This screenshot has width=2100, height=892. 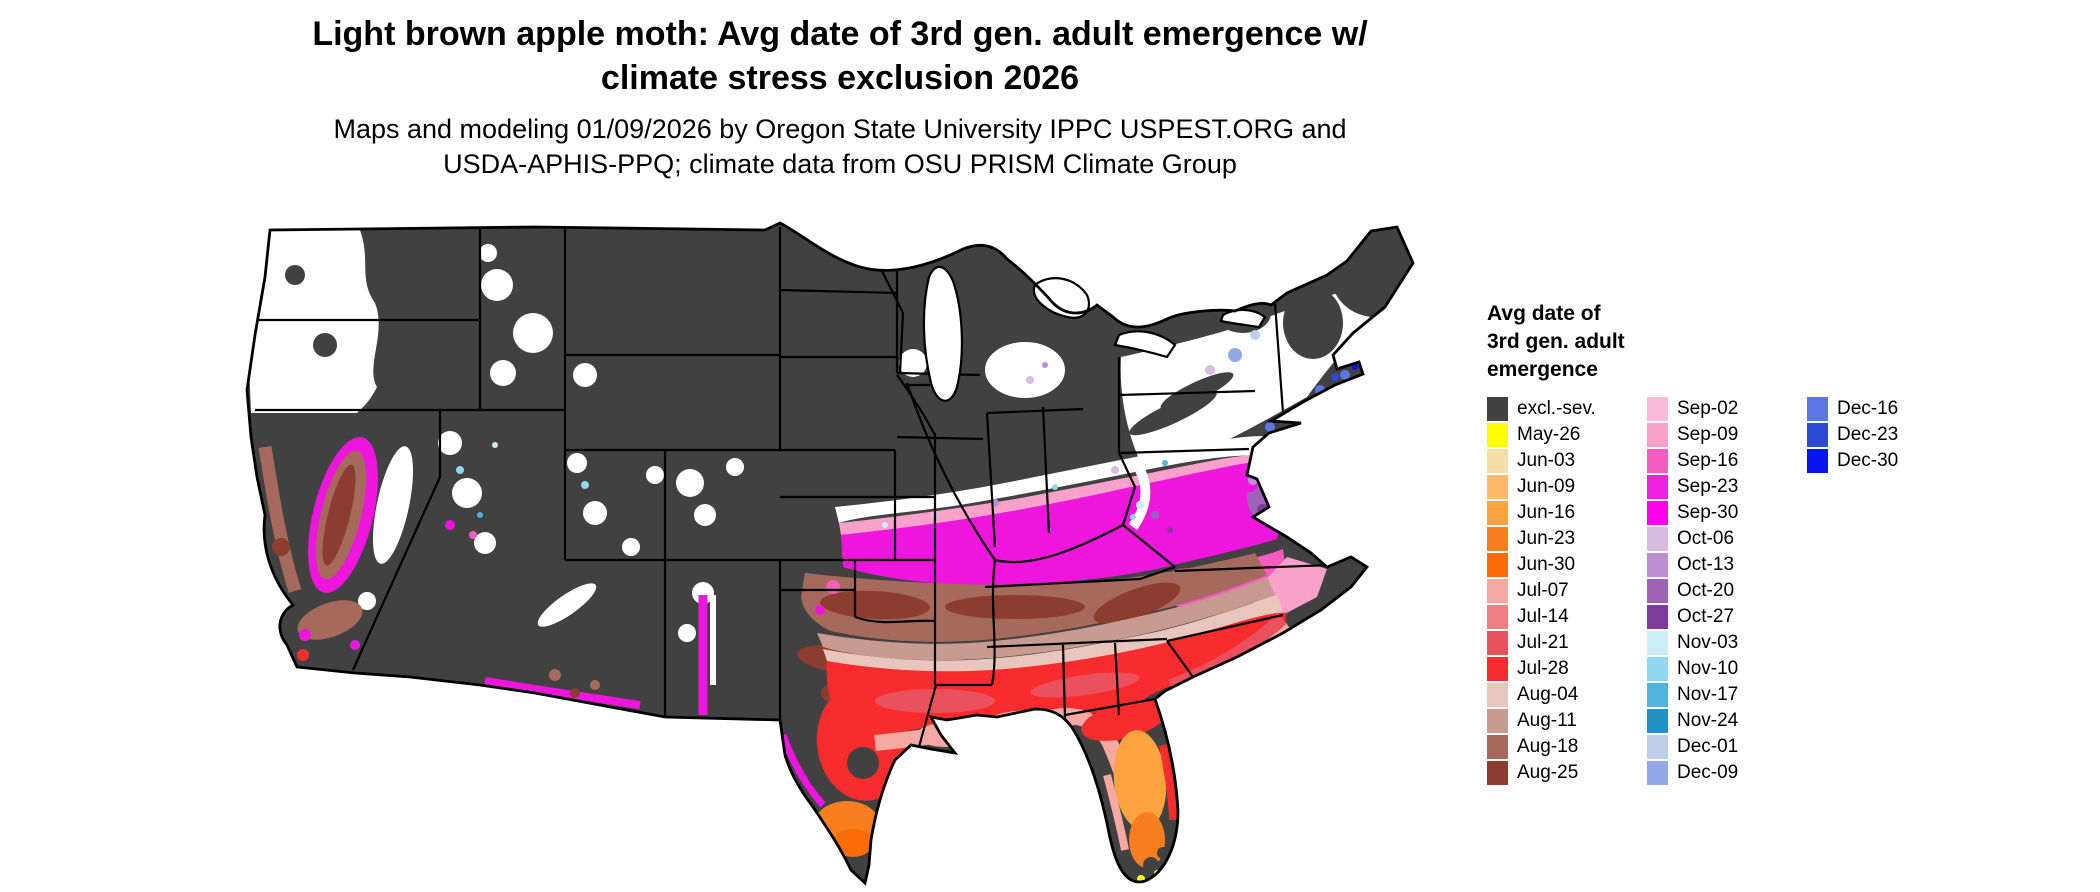 What do you see at coordinates (328, 645) in the screenshot?
I see `map-socal-specks` at bounding box center [328, 645].